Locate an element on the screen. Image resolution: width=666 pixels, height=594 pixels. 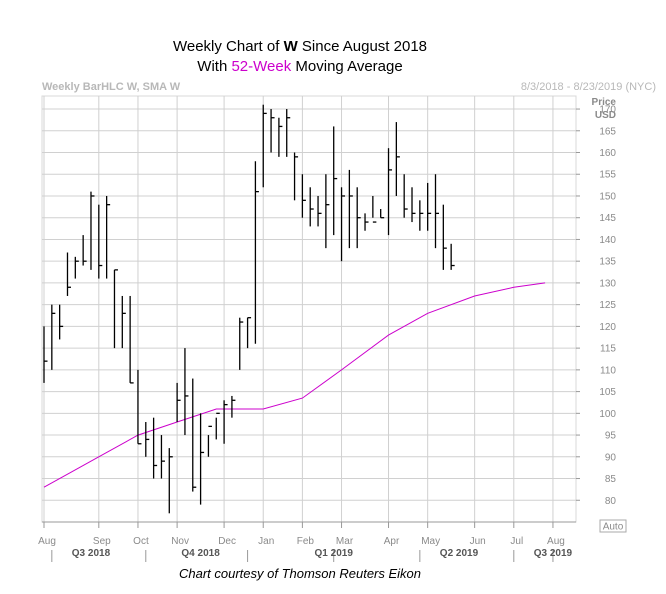
y-tick-label: 170 is located at coordinates (607, 110).